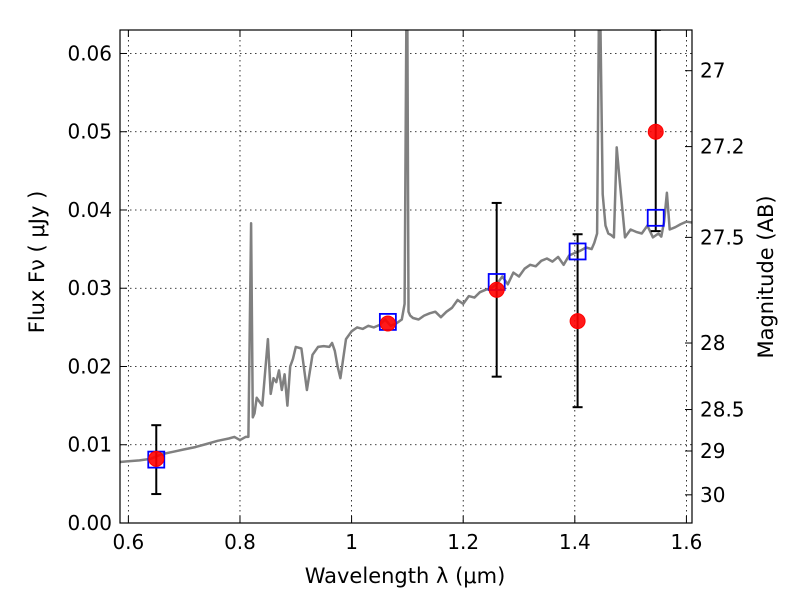 The image size is (800, 600). What do you see at coordinates (722, 410) in the screenshot?
I see `y2-tick-label: 28.5` at bounding box center [722, 410].